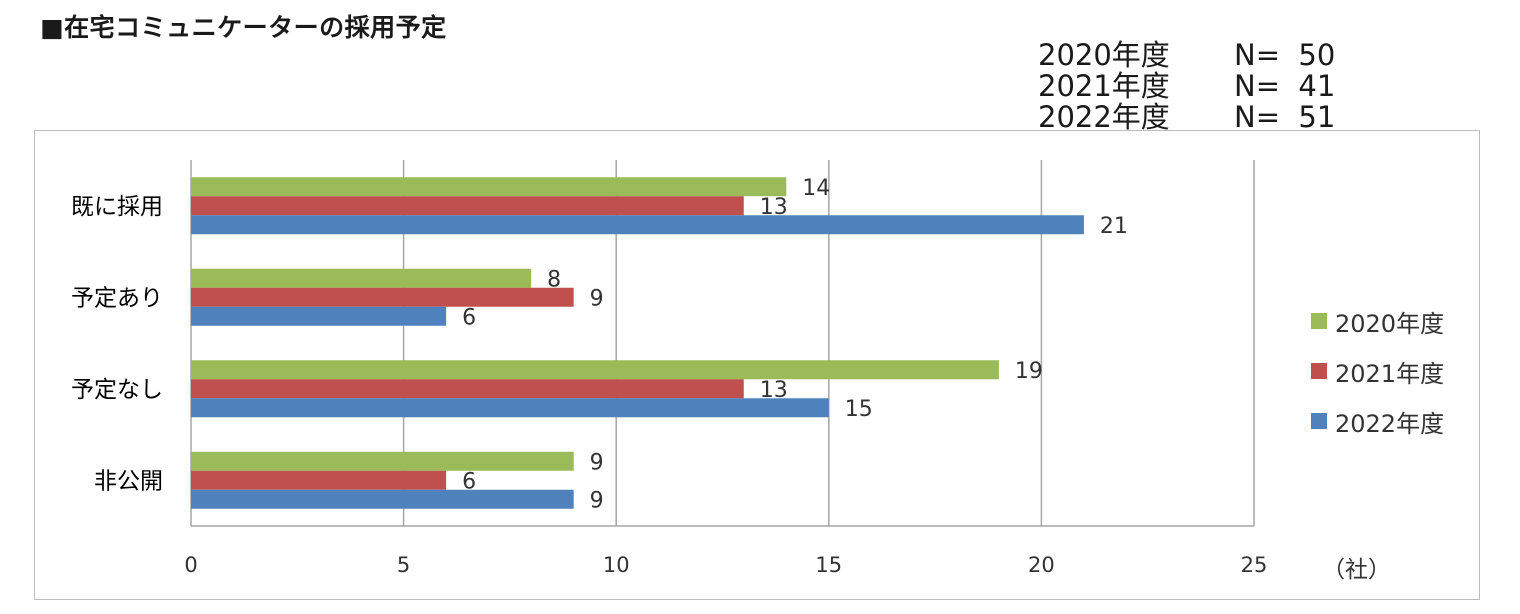 Image resolution: width=1520 pixels, height=614 pixels. I want to click on category-label: 非公開, so click(128, 481).